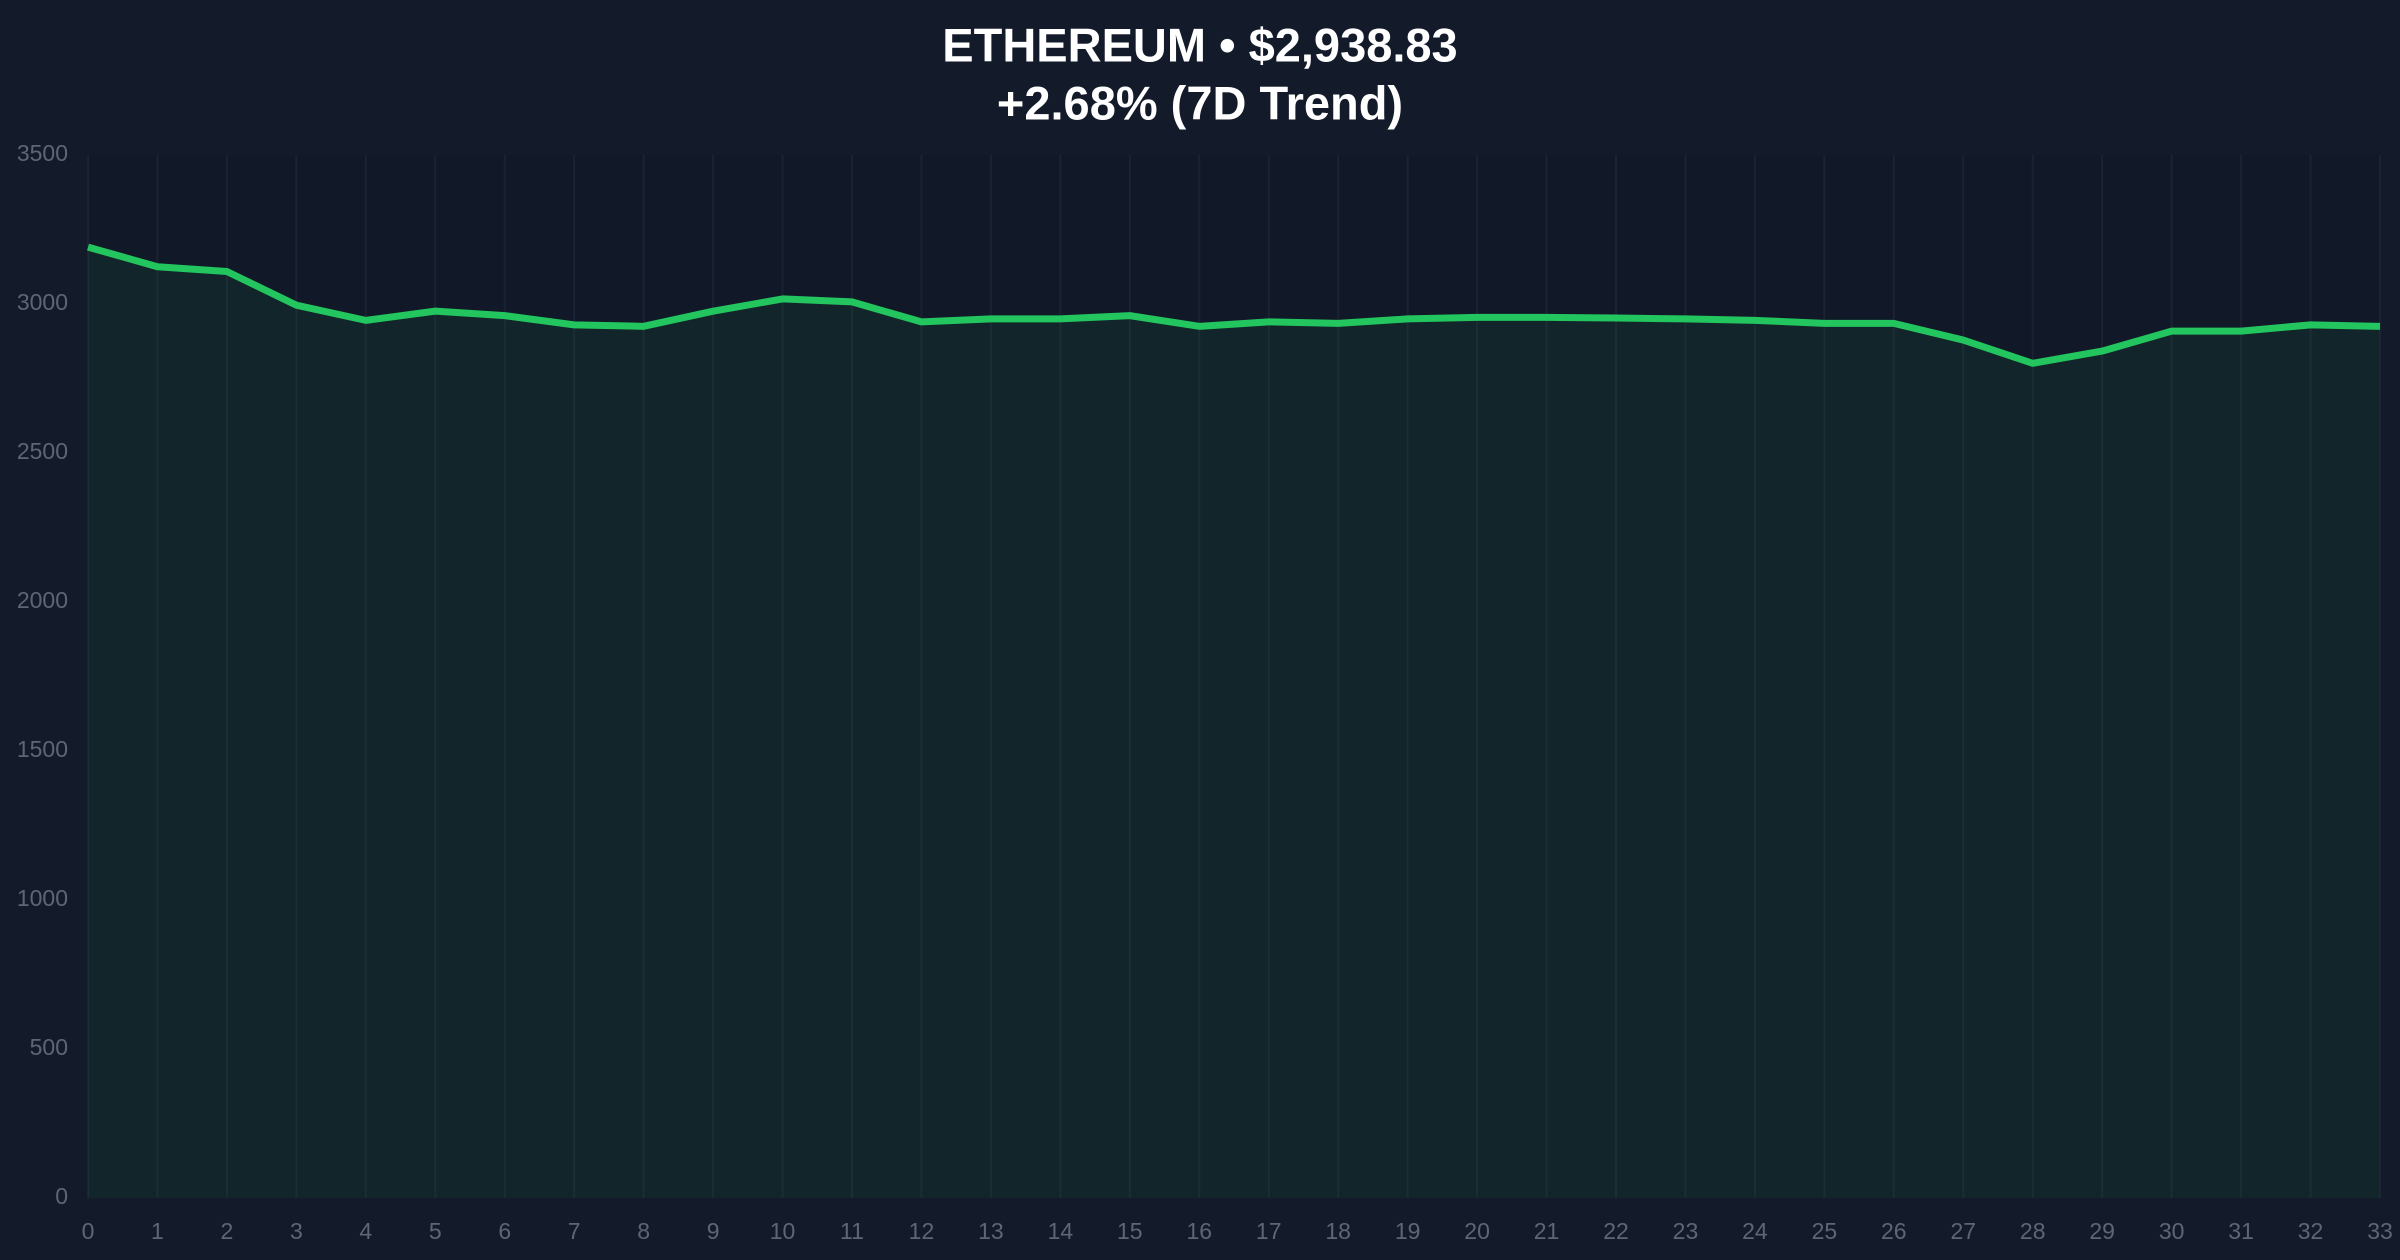 The height and width of the screenshot is (1260, 2400). Describe the element at coordinates (2380, 1231) in the screenshot. I see `x-tick-label: 33` at that location.